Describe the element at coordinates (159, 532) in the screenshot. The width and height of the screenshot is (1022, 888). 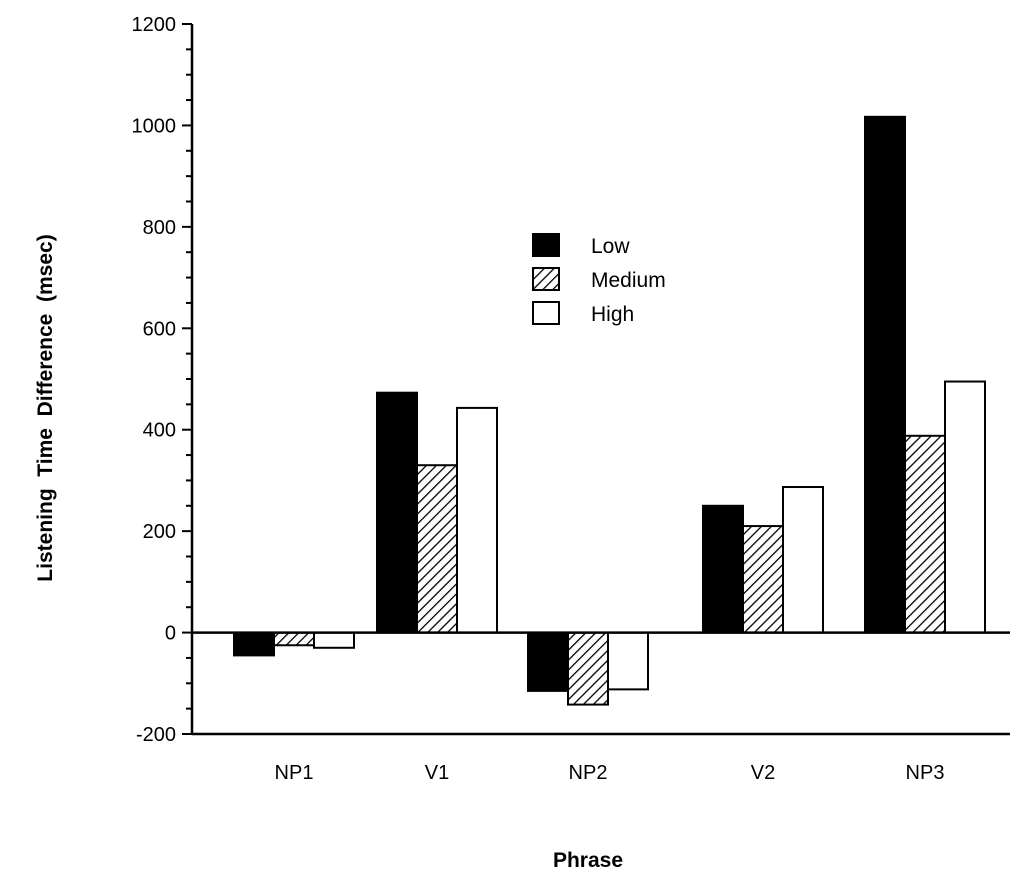
I see `y-tick-label: 200` at that location.